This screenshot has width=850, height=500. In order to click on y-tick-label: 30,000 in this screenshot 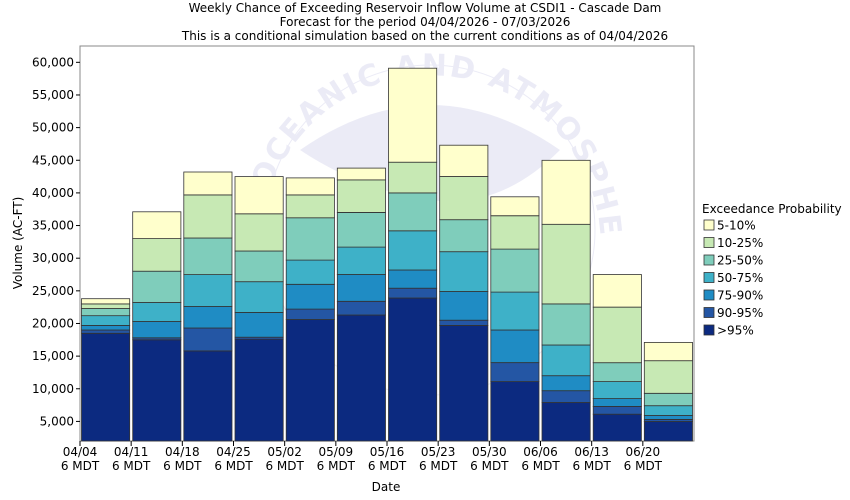, I will do `click(53, 258)`.